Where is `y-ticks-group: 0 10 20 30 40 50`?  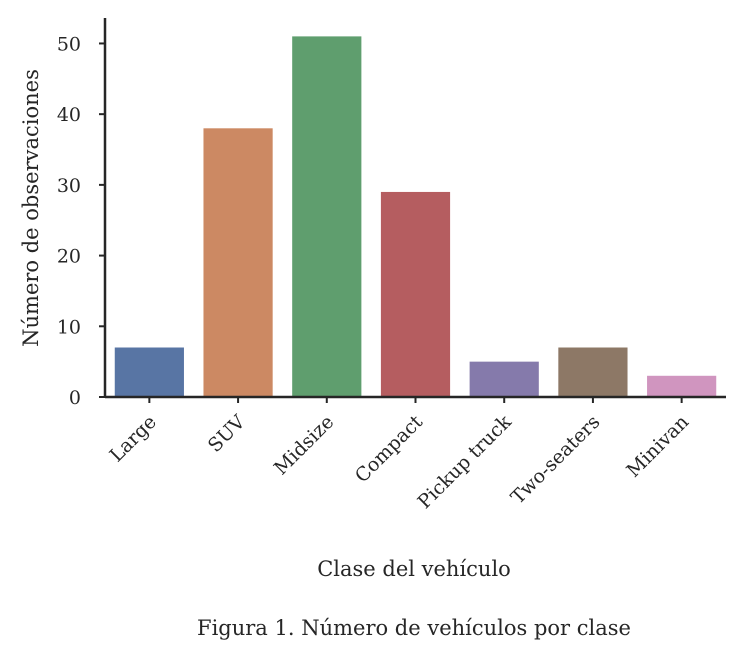 y-ticks-group: 0 10 20 30 40 50 is located at coordinates (81, 221).